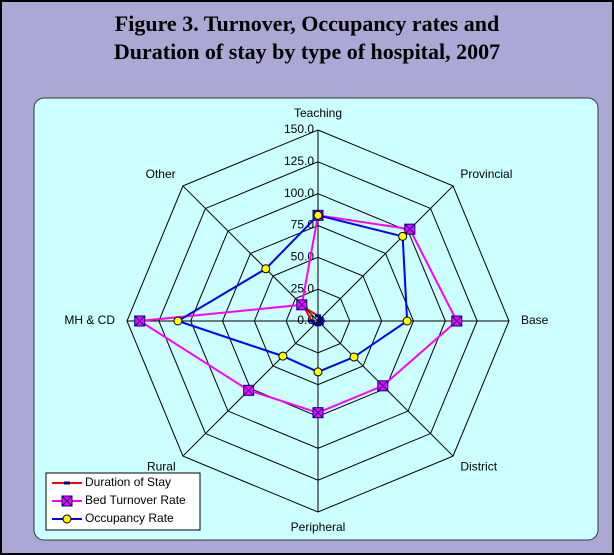 This screenshot has height=555, width=614. What do you see at coordinates (129, 518) in the screenshot?
I see `legend-label: Occupancy Rate` at bounding box center [129, 518].